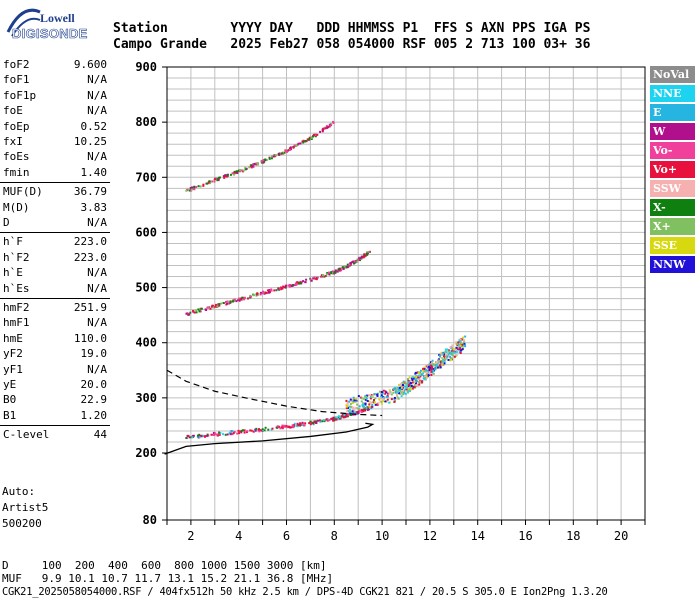  Describe the element at coordinates (672, 150) in the screenshot. I see `legend-item: Vo-` at that location.